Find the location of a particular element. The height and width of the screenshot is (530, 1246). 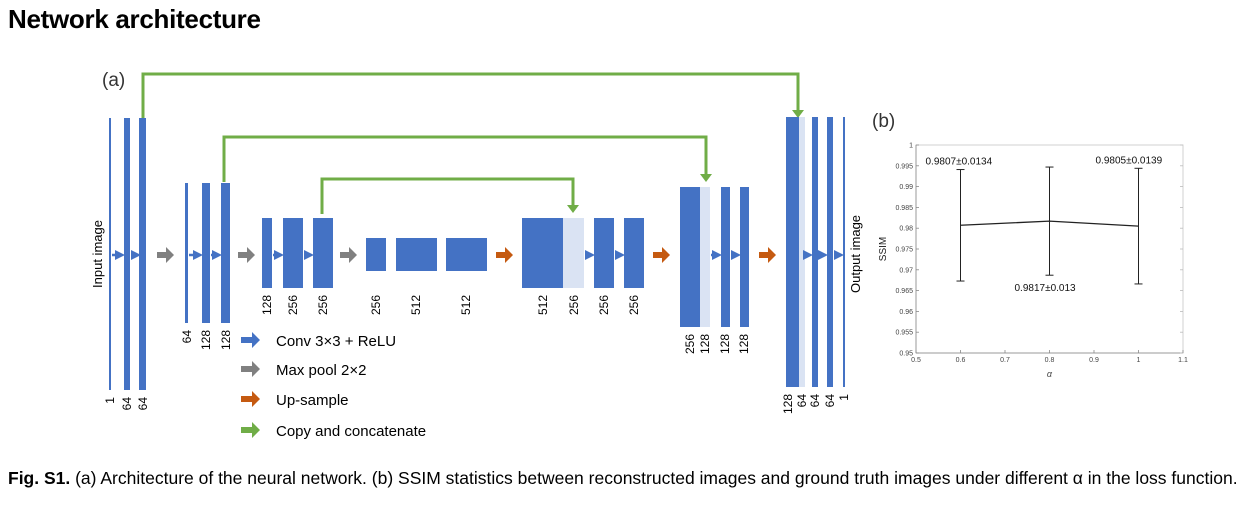

x-tick-label: 1.1 is located at coordinates (1183, 360).